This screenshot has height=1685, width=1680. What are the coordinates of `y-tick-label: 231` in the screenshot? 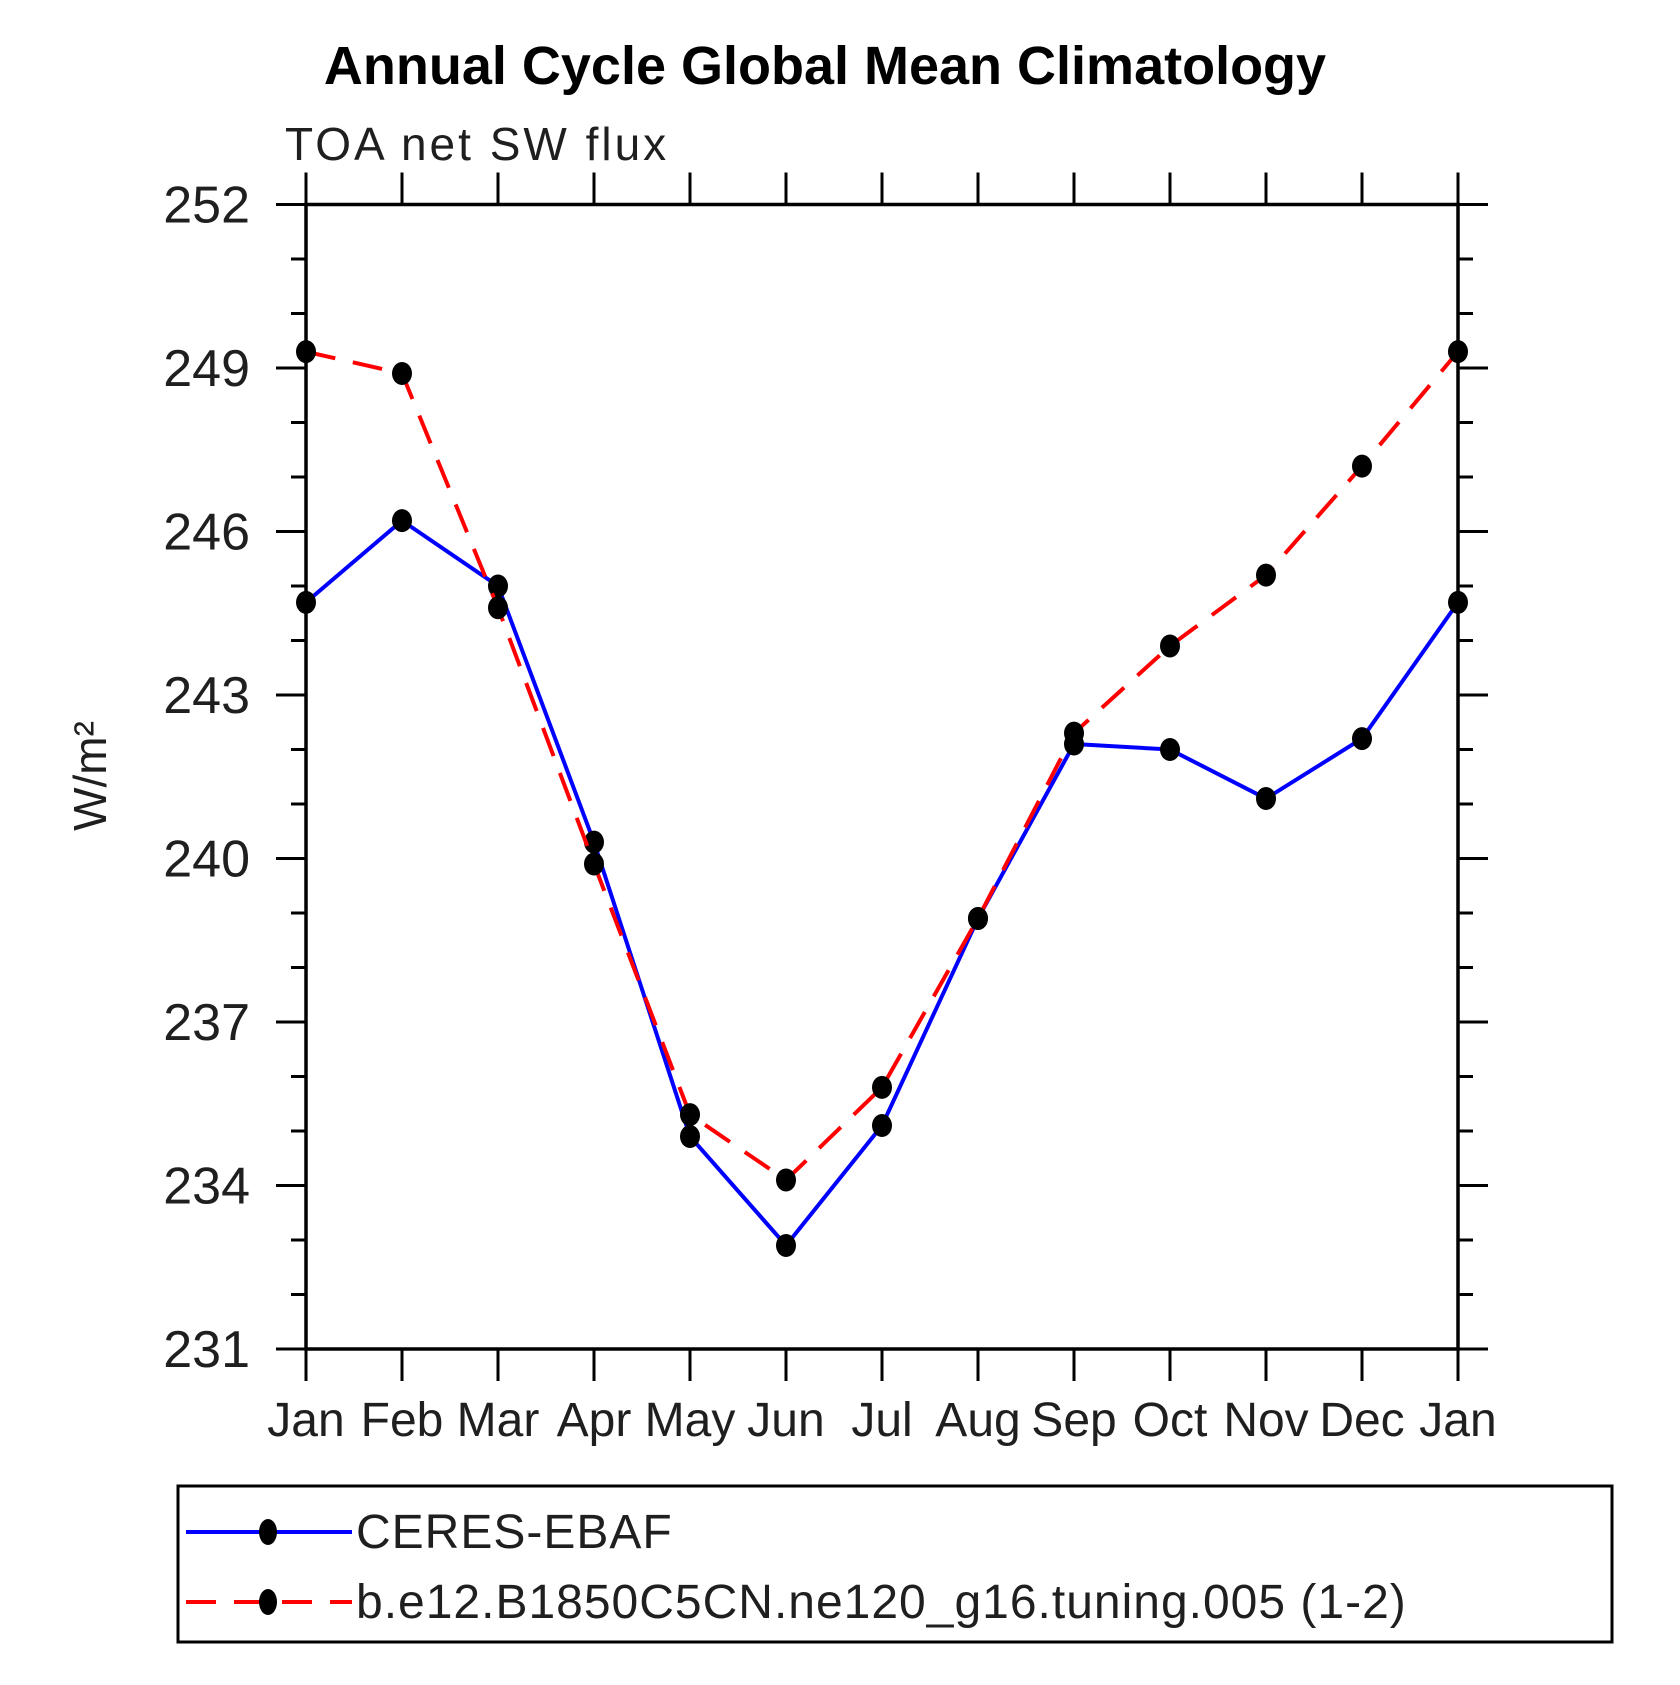 It's located at (206, 1350).